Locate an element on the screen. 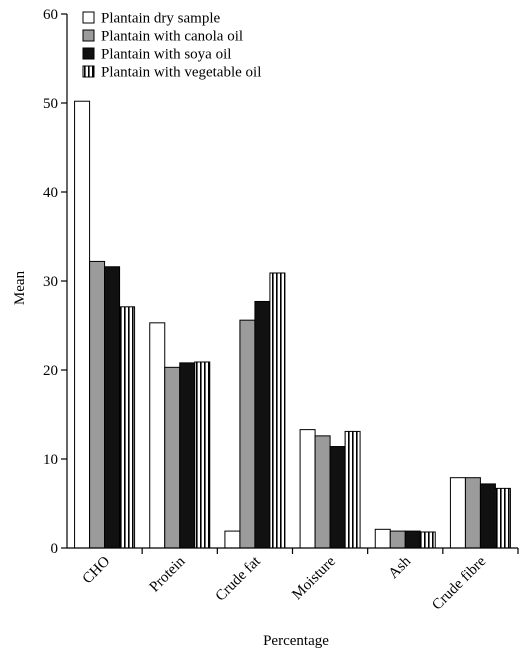 Image resolution: width=523 pixels, height=657 pixels. y-tick-label: 60 is located at coordinates (50, 15).